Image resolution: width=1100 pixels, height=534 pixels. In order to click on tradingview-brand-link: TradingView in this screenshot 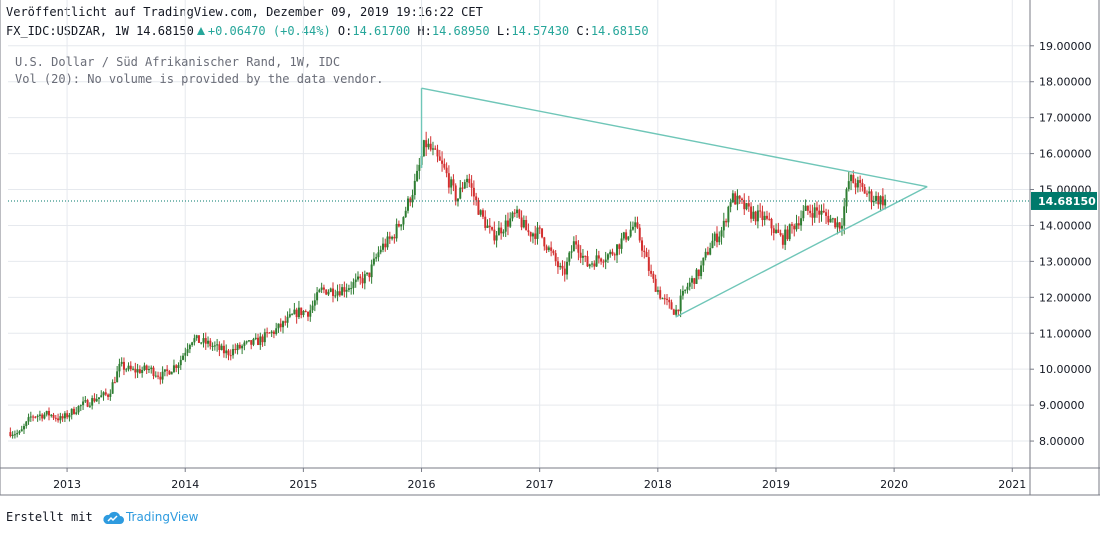, I will do `click(162, 517)`.